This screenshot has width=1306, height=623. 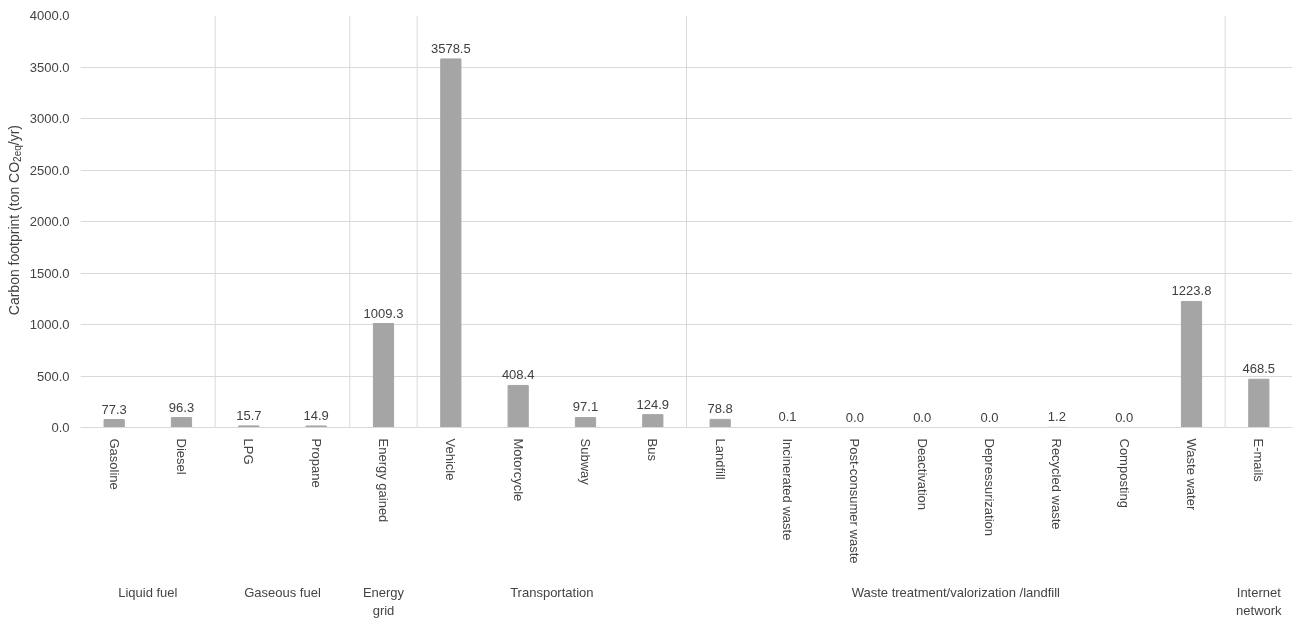 What do you see at coordinates (1056, 417) in the screenshot?
I see `data-label: 1.2` at bounding box center [1056, 417].